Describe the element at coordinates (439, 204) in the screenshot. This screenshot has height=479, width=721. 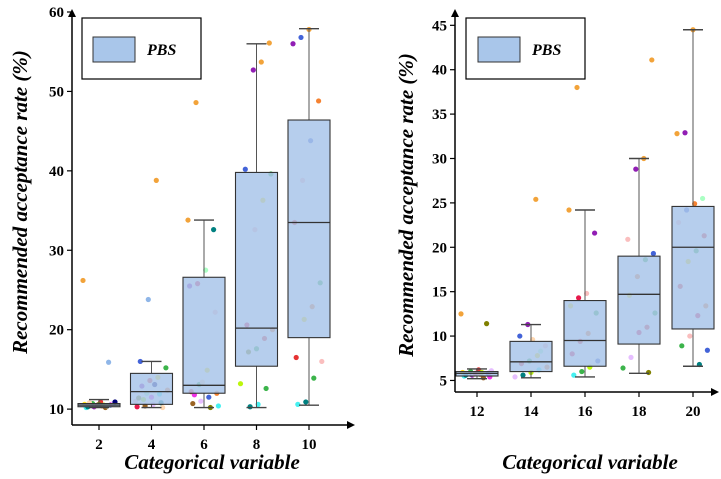
I see `y-tick-label: 25` at that location.